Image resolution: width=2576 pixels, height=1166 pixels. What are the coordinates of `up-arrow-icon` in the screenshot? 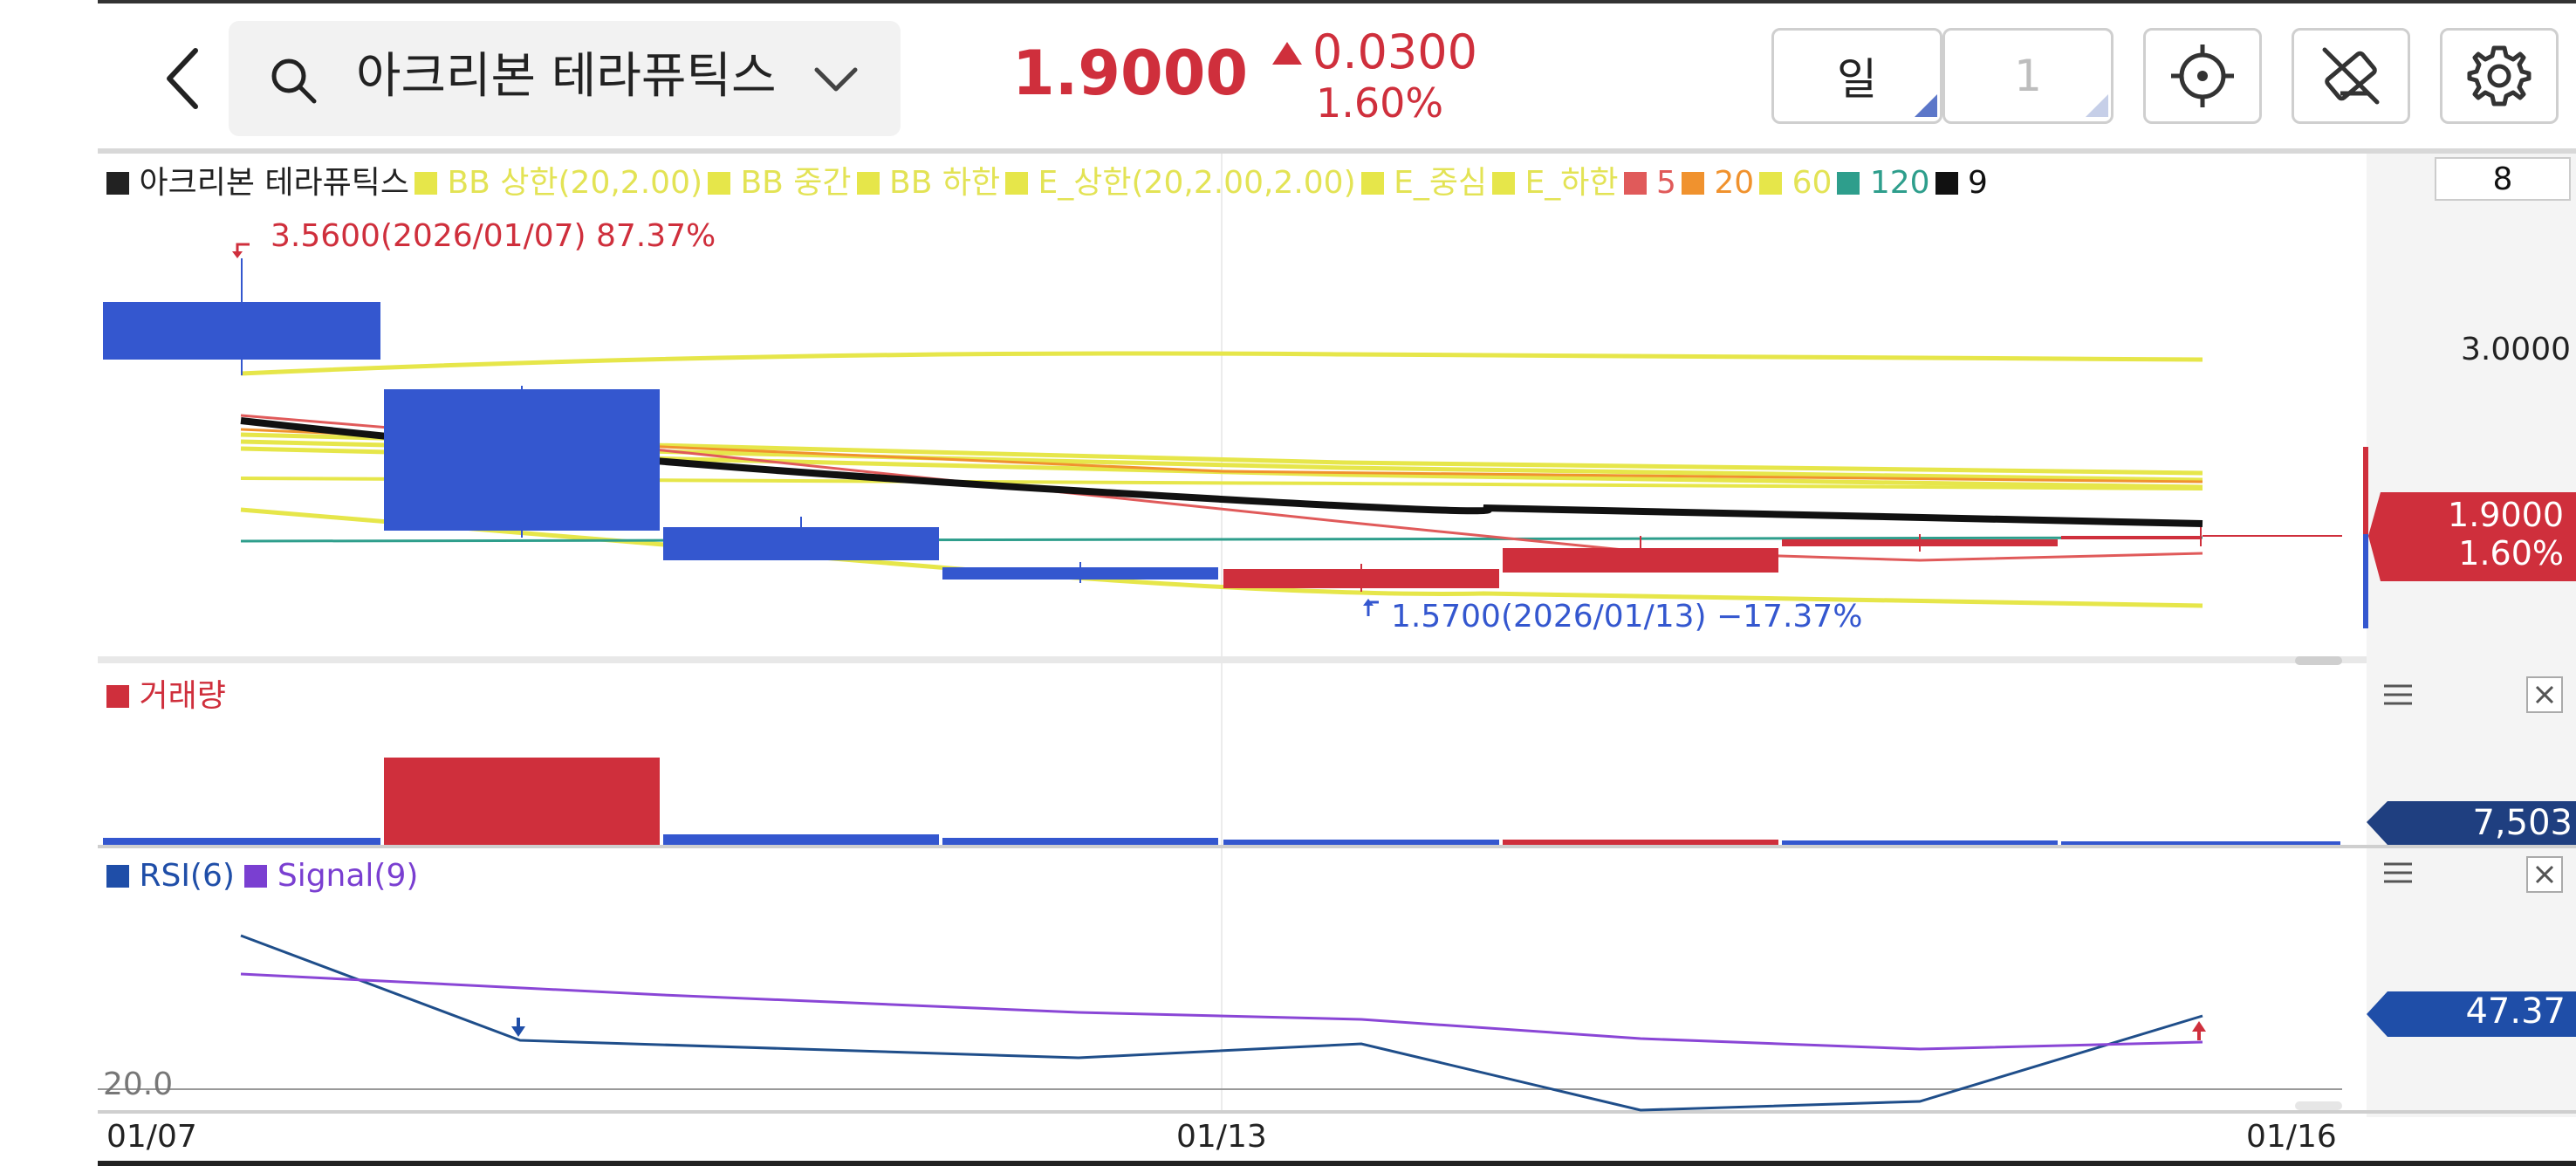 It's located at (1287, 54).